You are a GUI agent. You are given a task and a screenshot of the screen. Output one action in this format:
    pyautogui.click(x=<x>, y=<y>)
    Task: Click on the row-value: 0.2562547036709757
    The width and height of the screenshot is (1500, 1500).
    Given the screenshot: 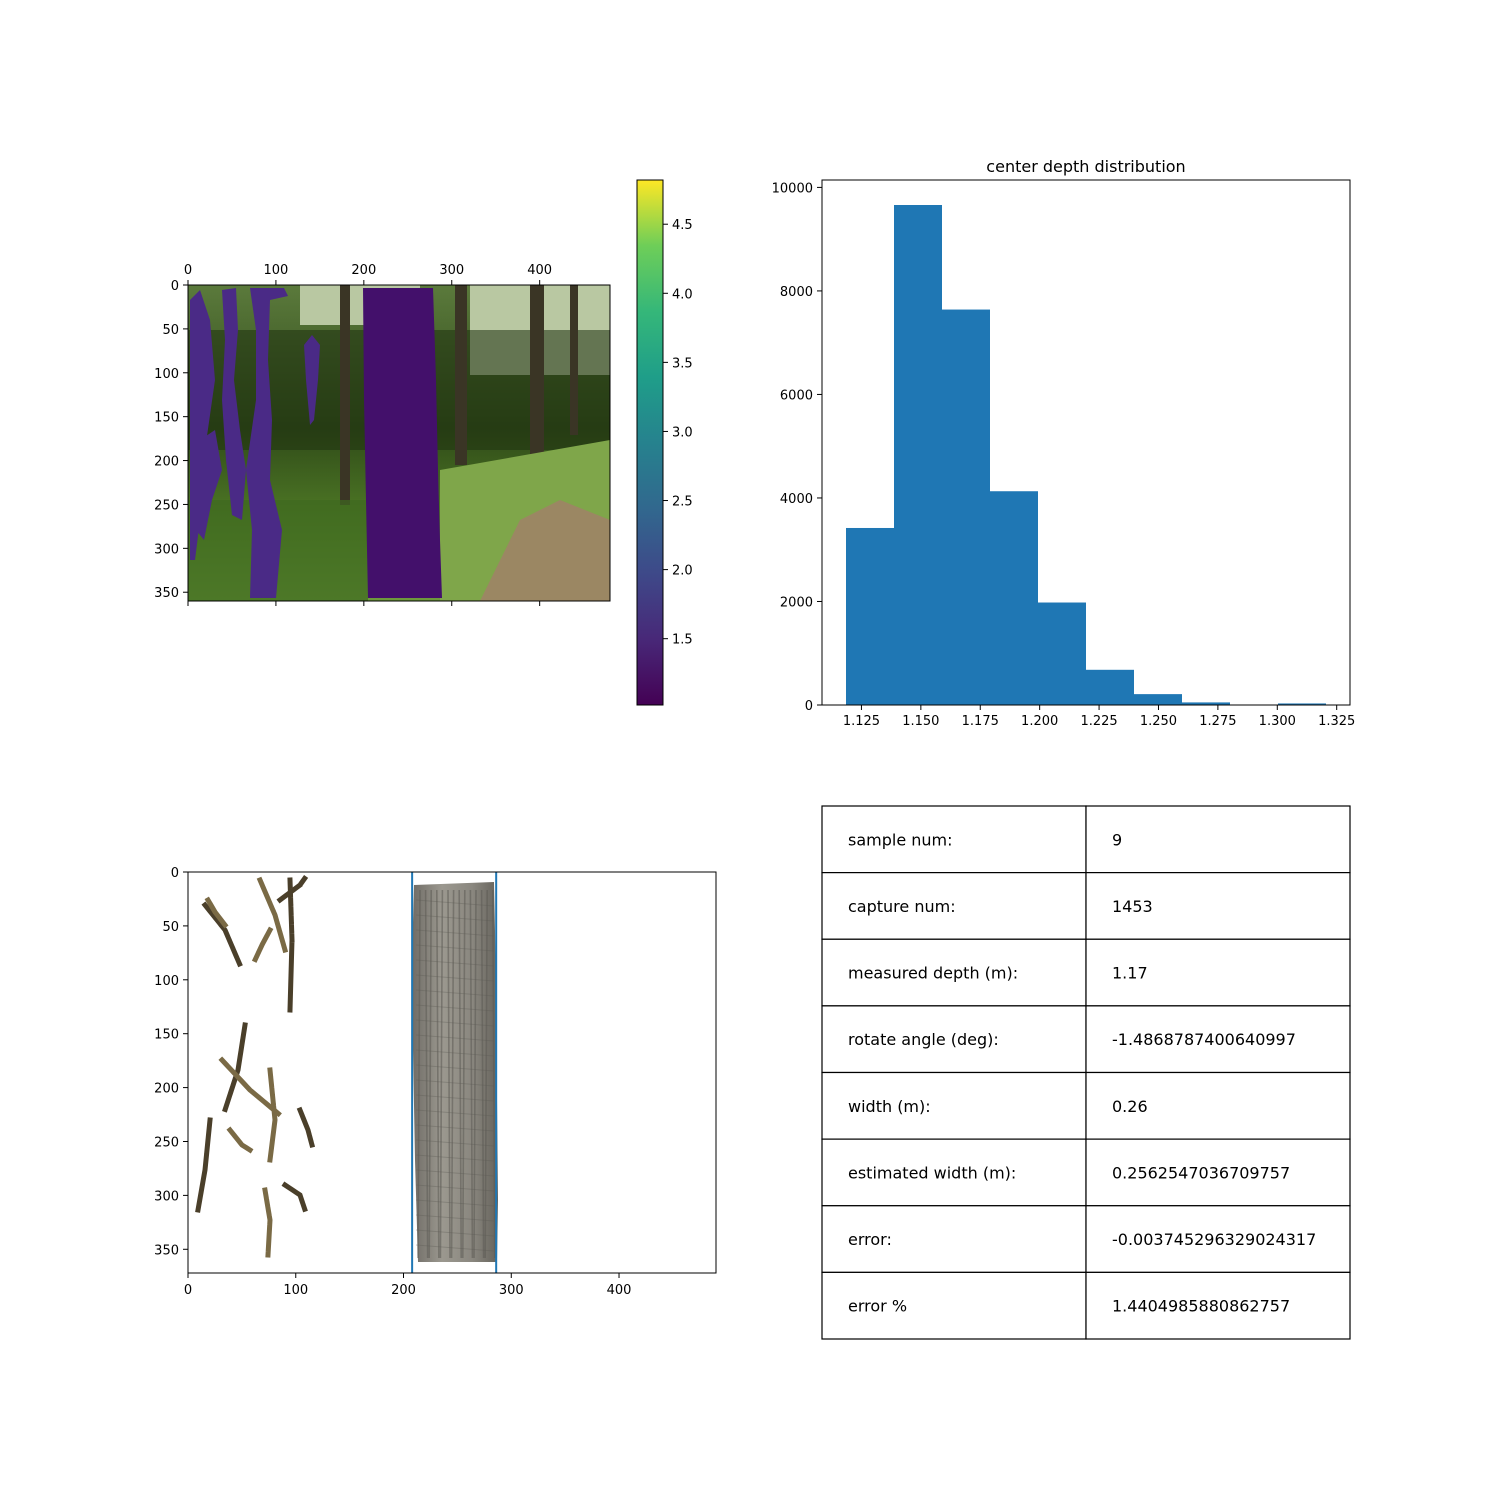 What is the action you would take?
    pyautogui.click(x=1201, y=1172)
    